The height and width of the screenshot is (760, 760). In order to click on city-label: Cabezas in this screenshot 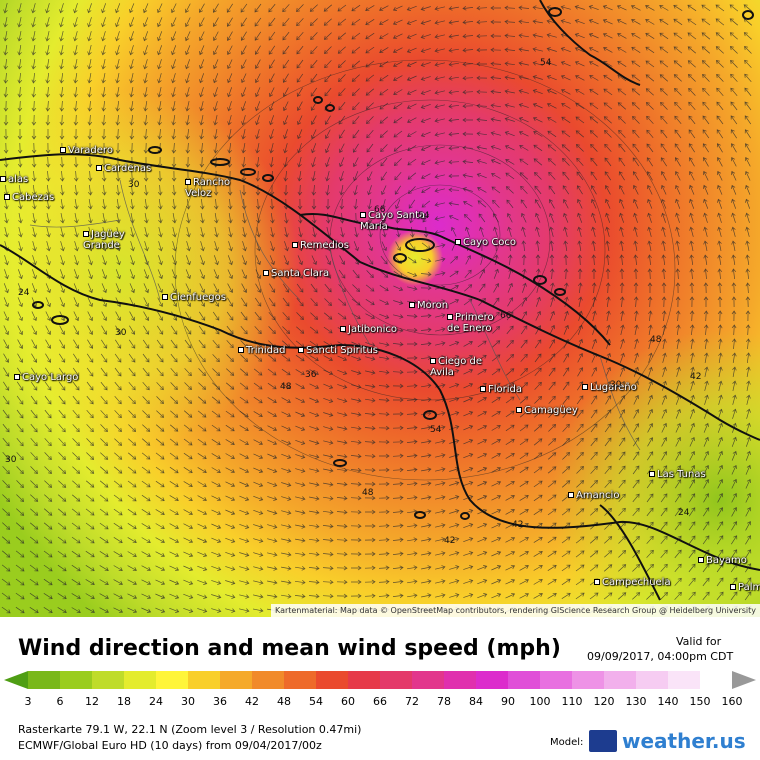, I will do `click(29, 197)`.